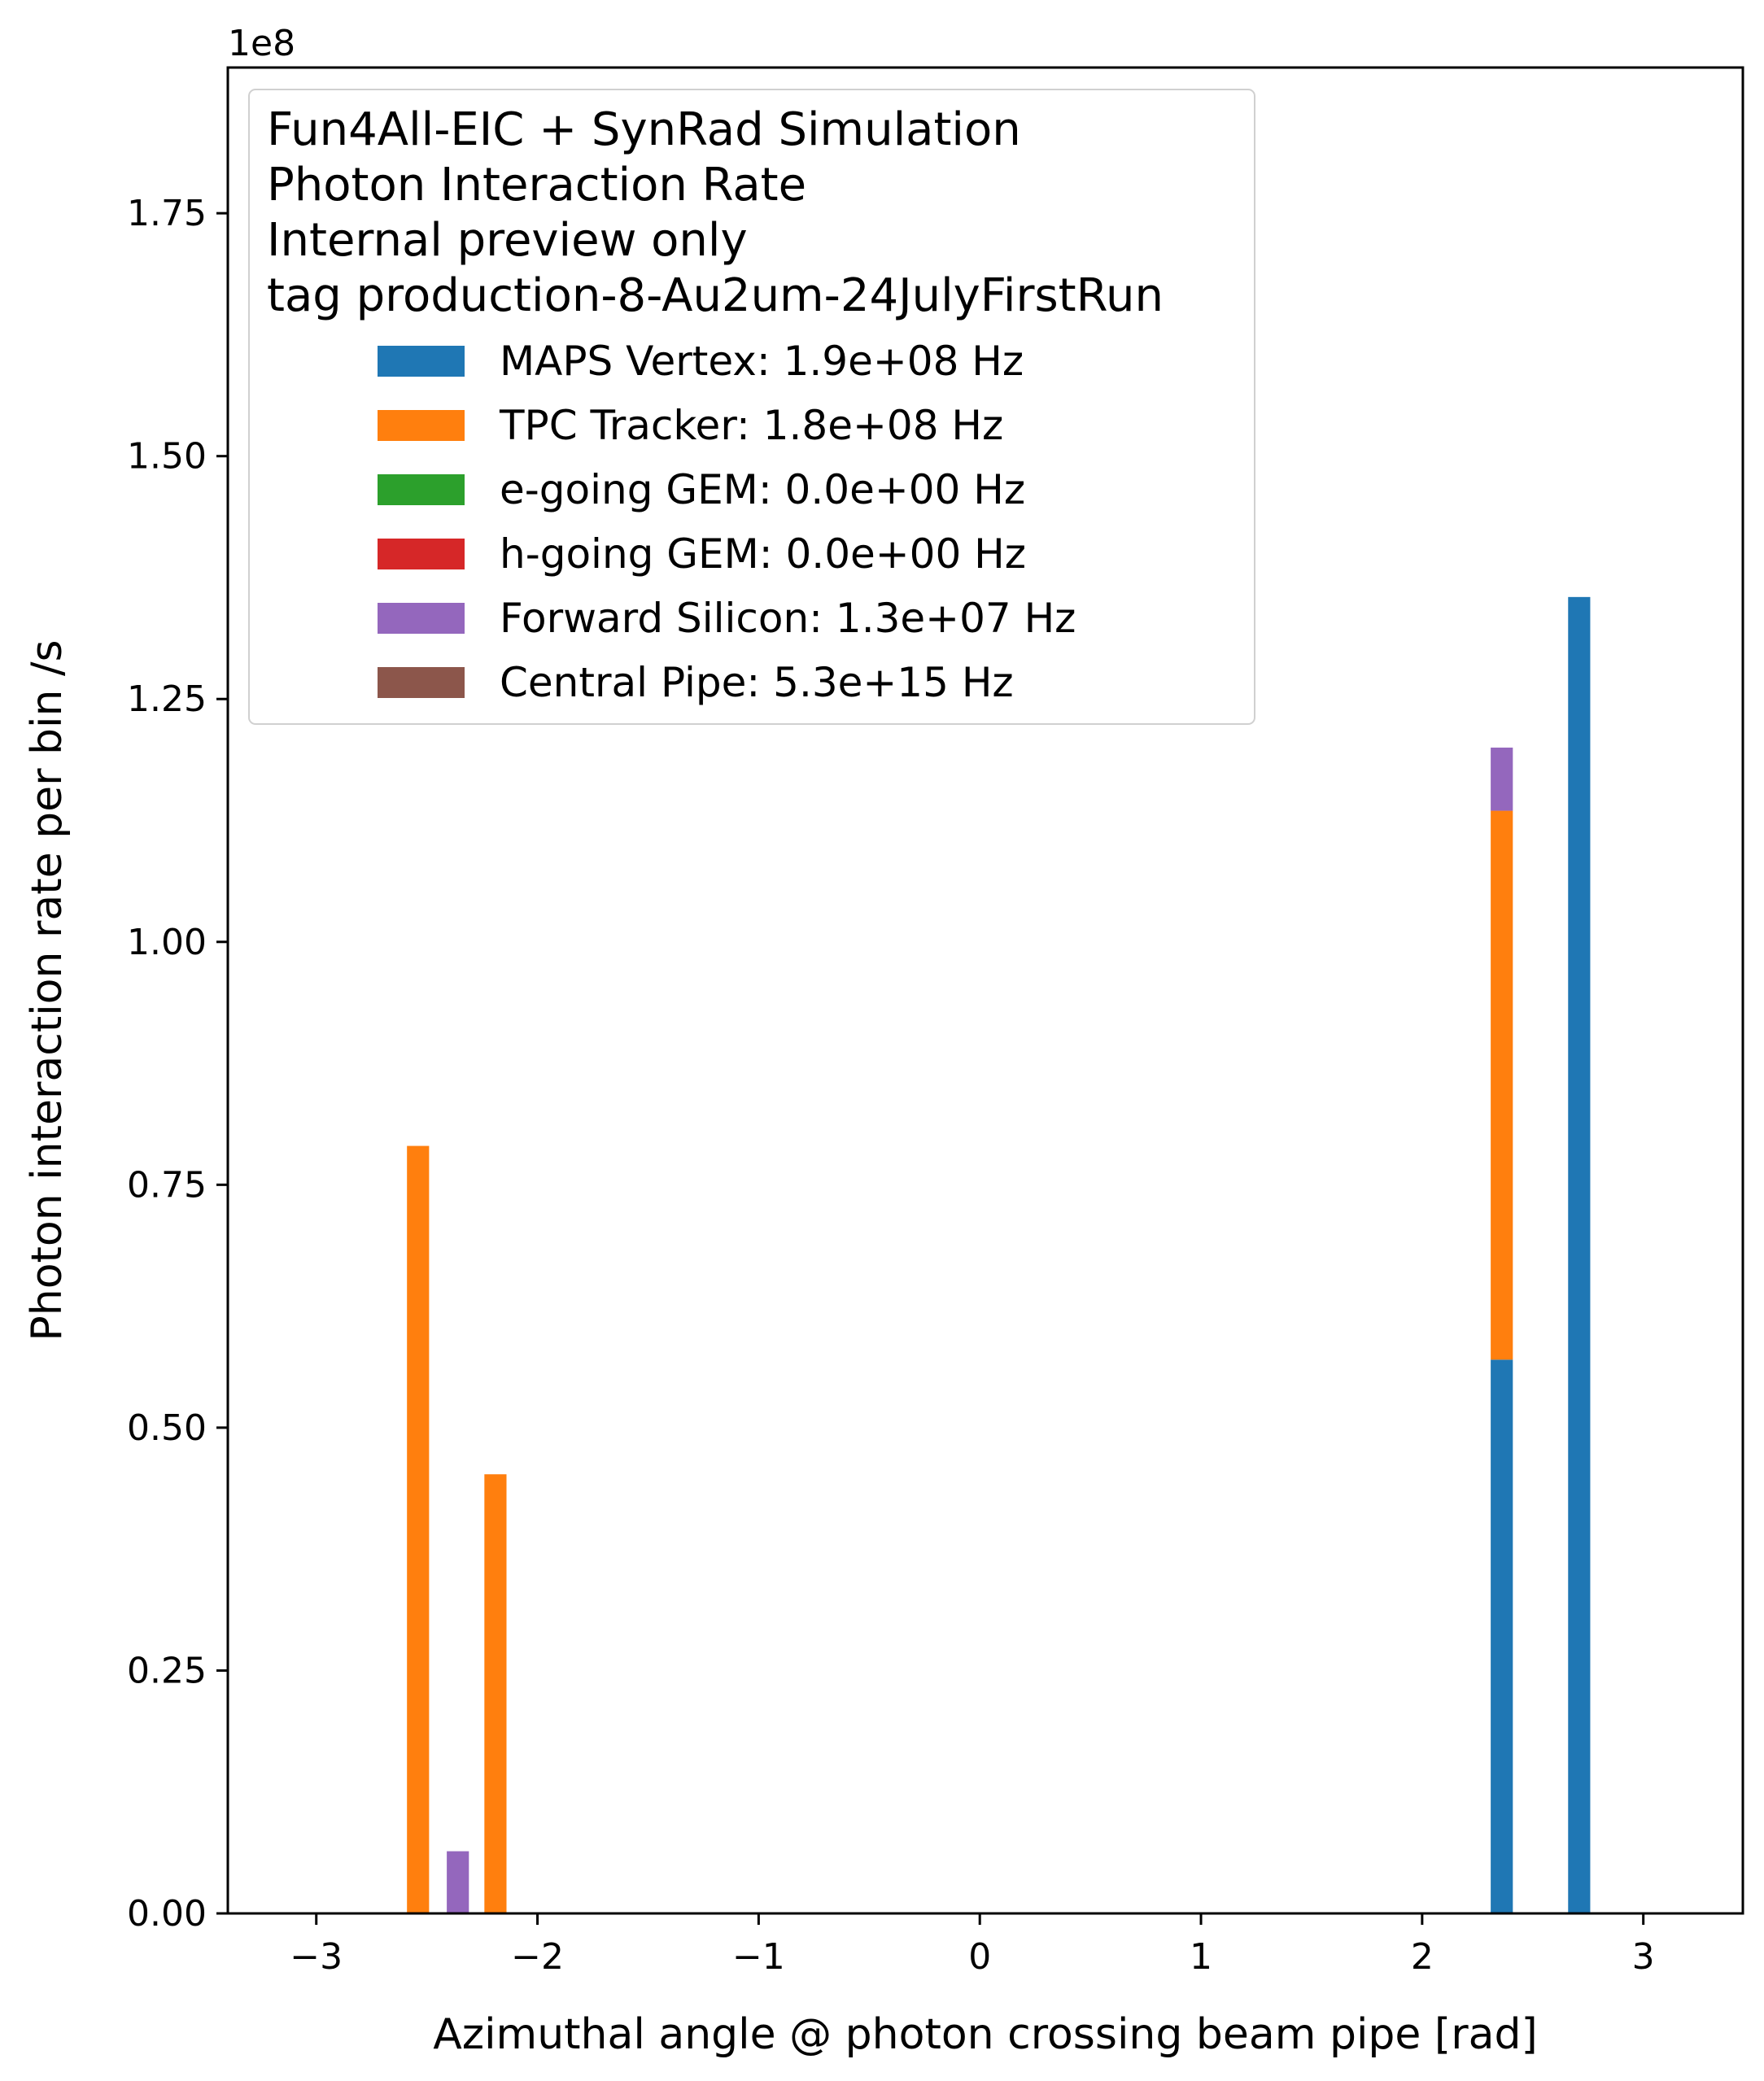 This screenshot has height=2081, width=1764. Describe the element at coordinates (47, 990) in the screenshot. I see `y-axis-label: Photon interaction rate per bin /s` at that location.